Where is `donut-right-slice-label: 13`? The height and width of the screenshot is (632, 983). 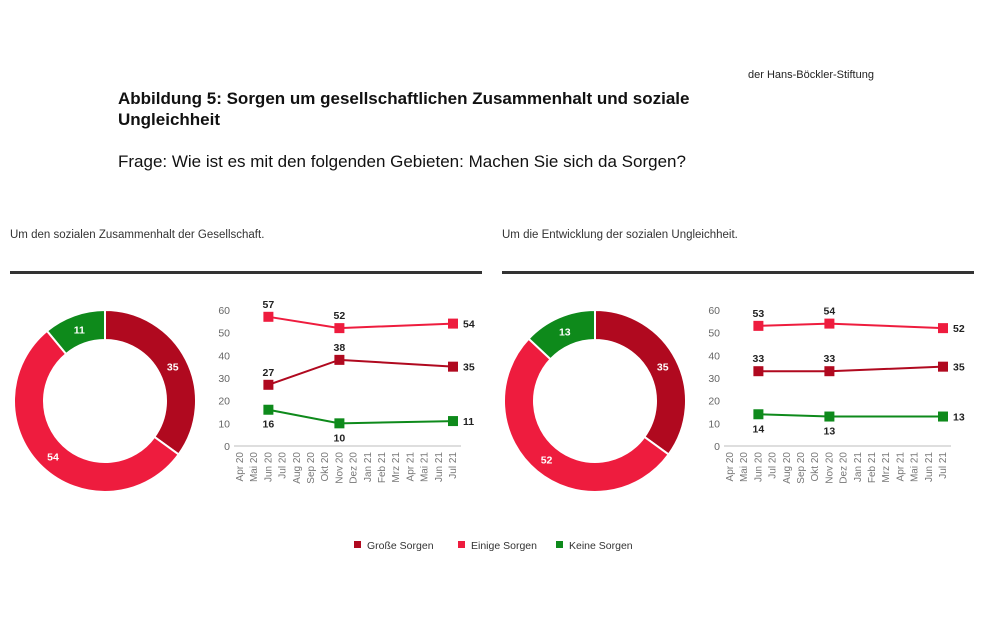 donut-right-slice-label: 13 is located at coordinates (565, 332).